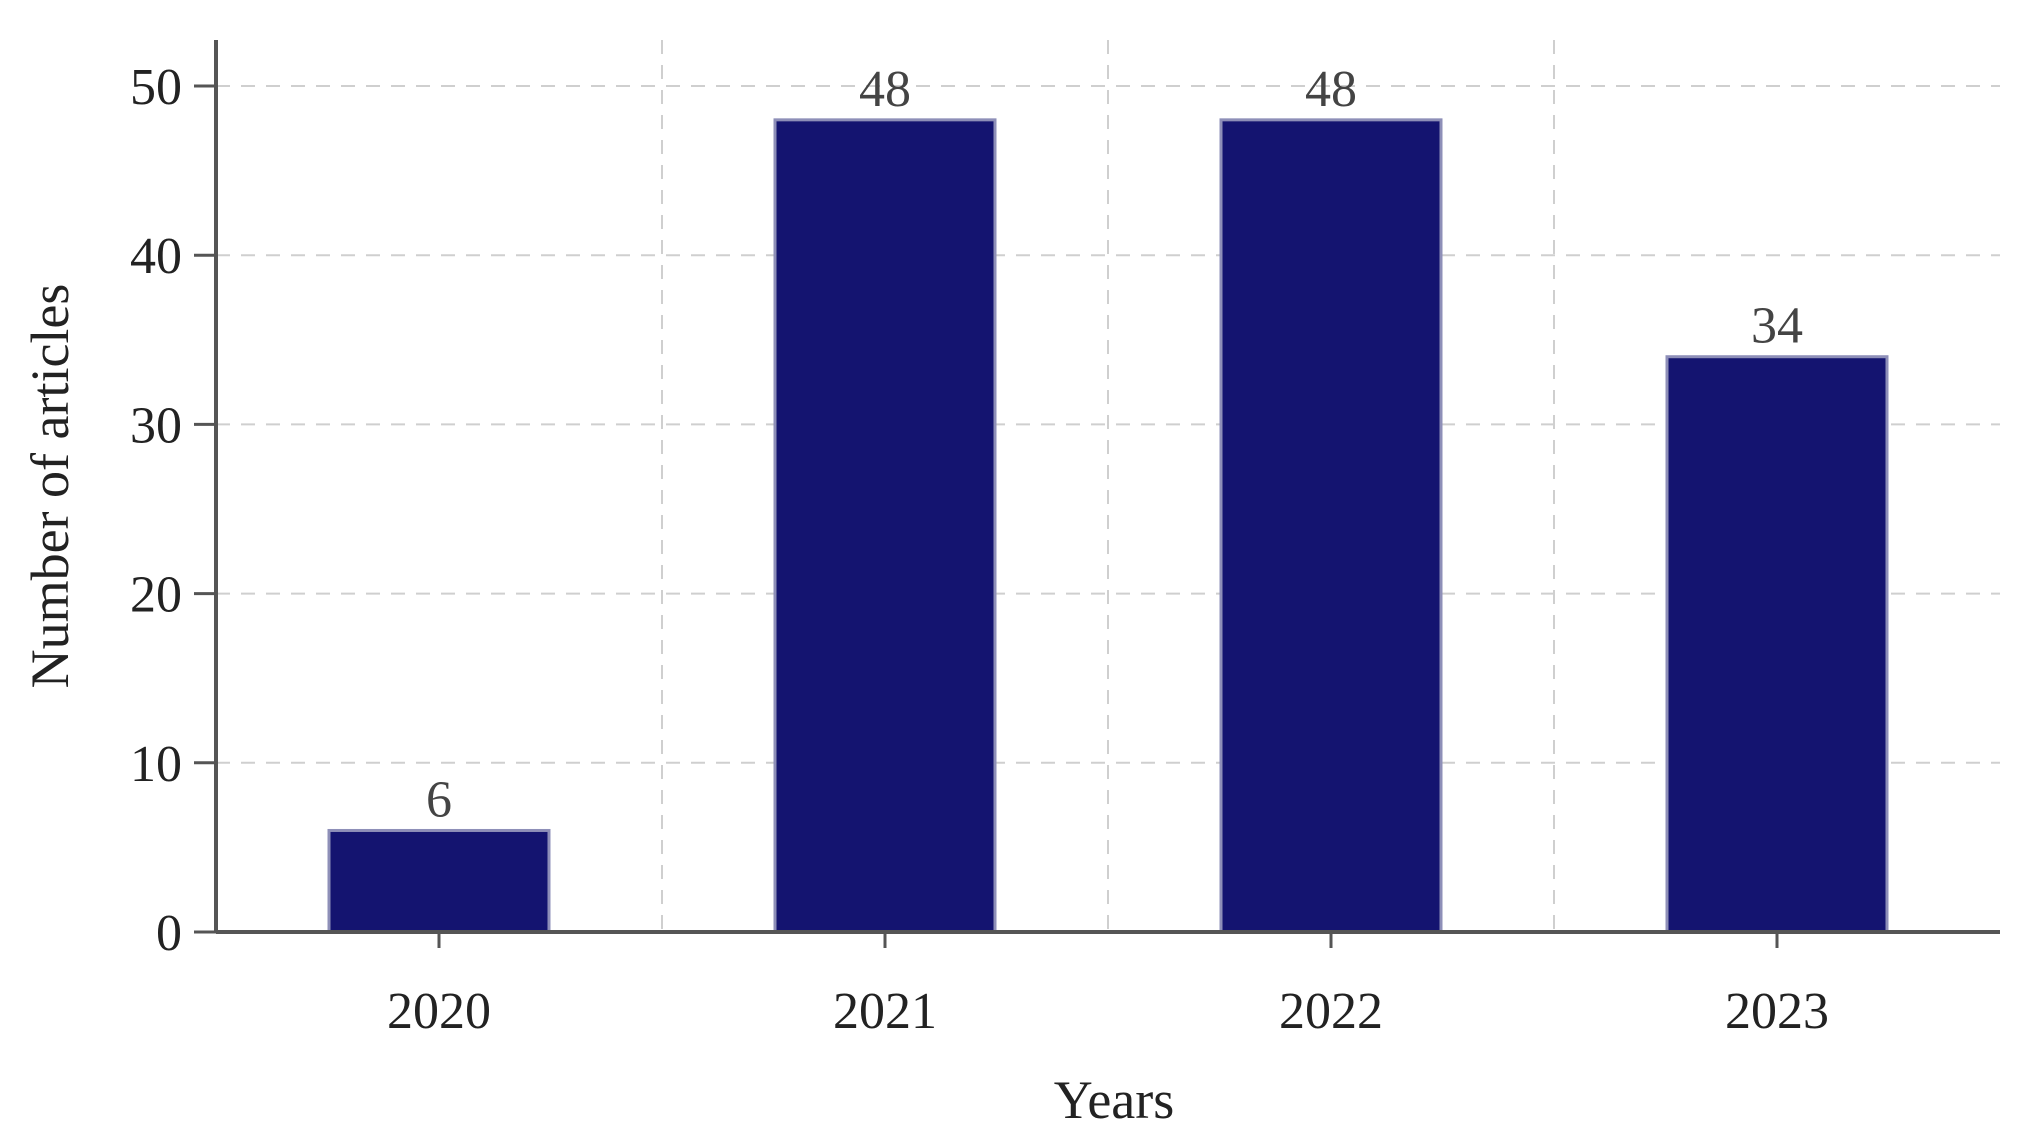 This screenshot has width=2024, height=1139. What do you see at coordinates (1331, 526) in the screenshot?
I see `bar-2022` at bounding box center [1331, 526].